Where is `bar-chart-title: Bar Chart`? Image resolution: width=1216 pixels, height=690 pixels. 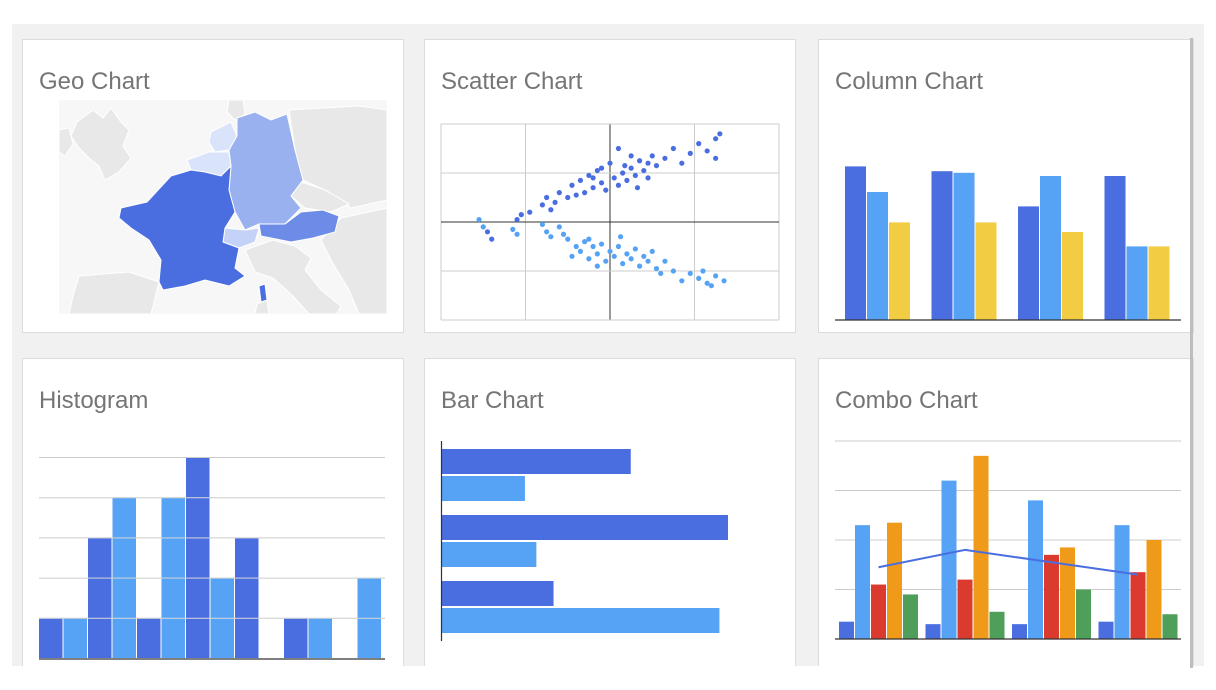
bar-chart-title: Bar Chart is located at coordinates (492, 400).